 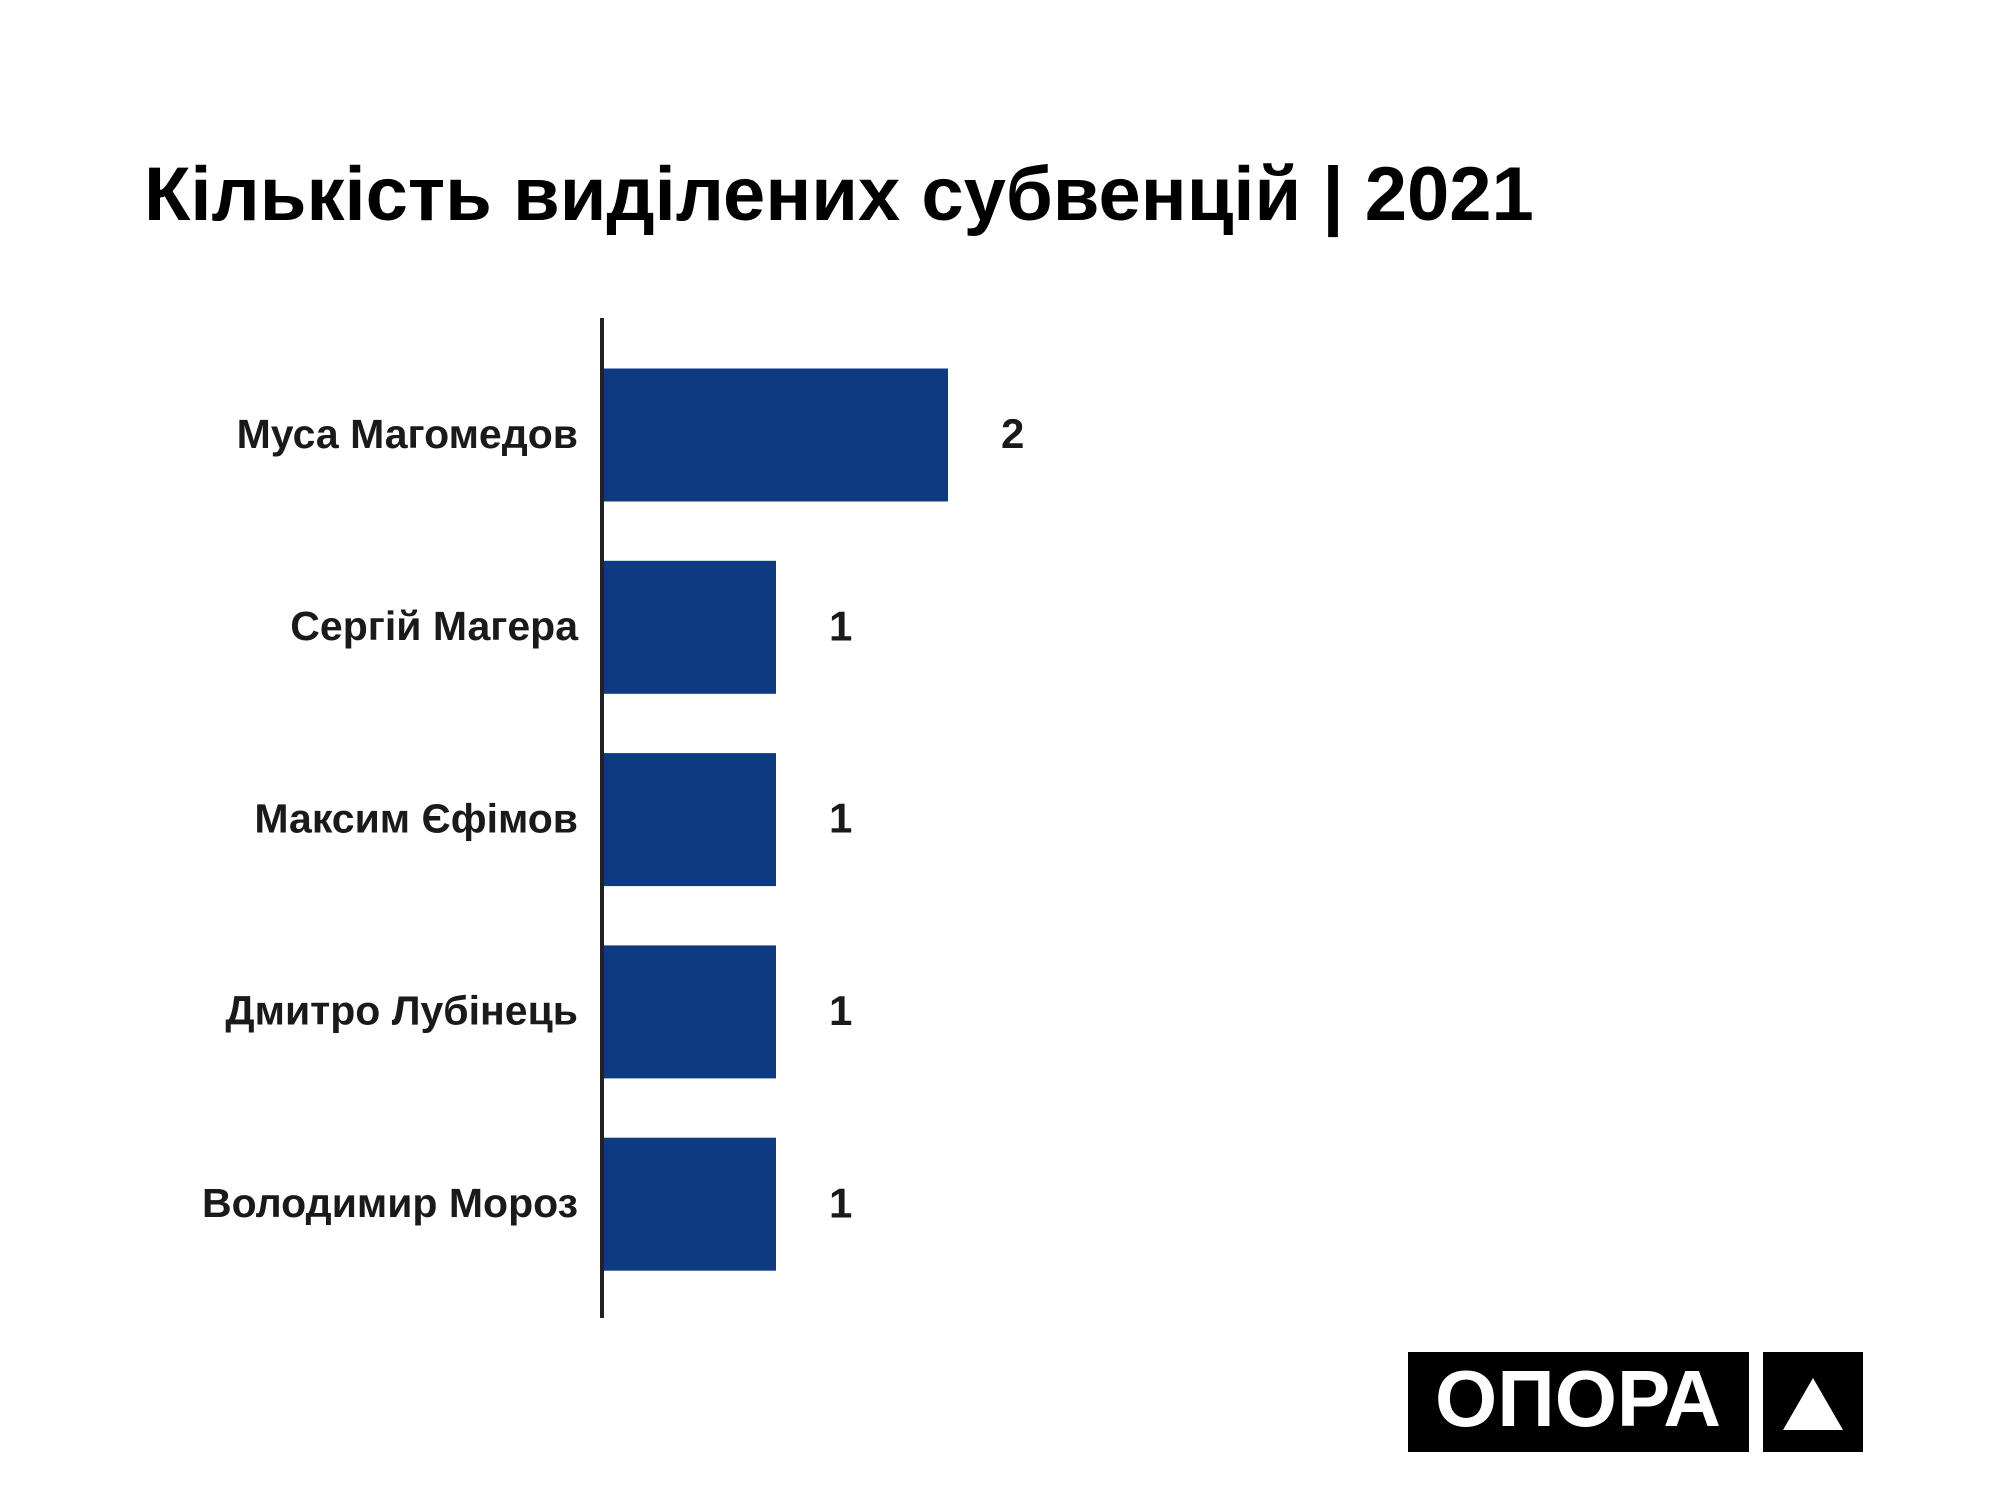 What do you see at coordinates (407, 434) in the screenshot?
I see `category-label: Муса Магомедов` at bounding box center [407, 434].